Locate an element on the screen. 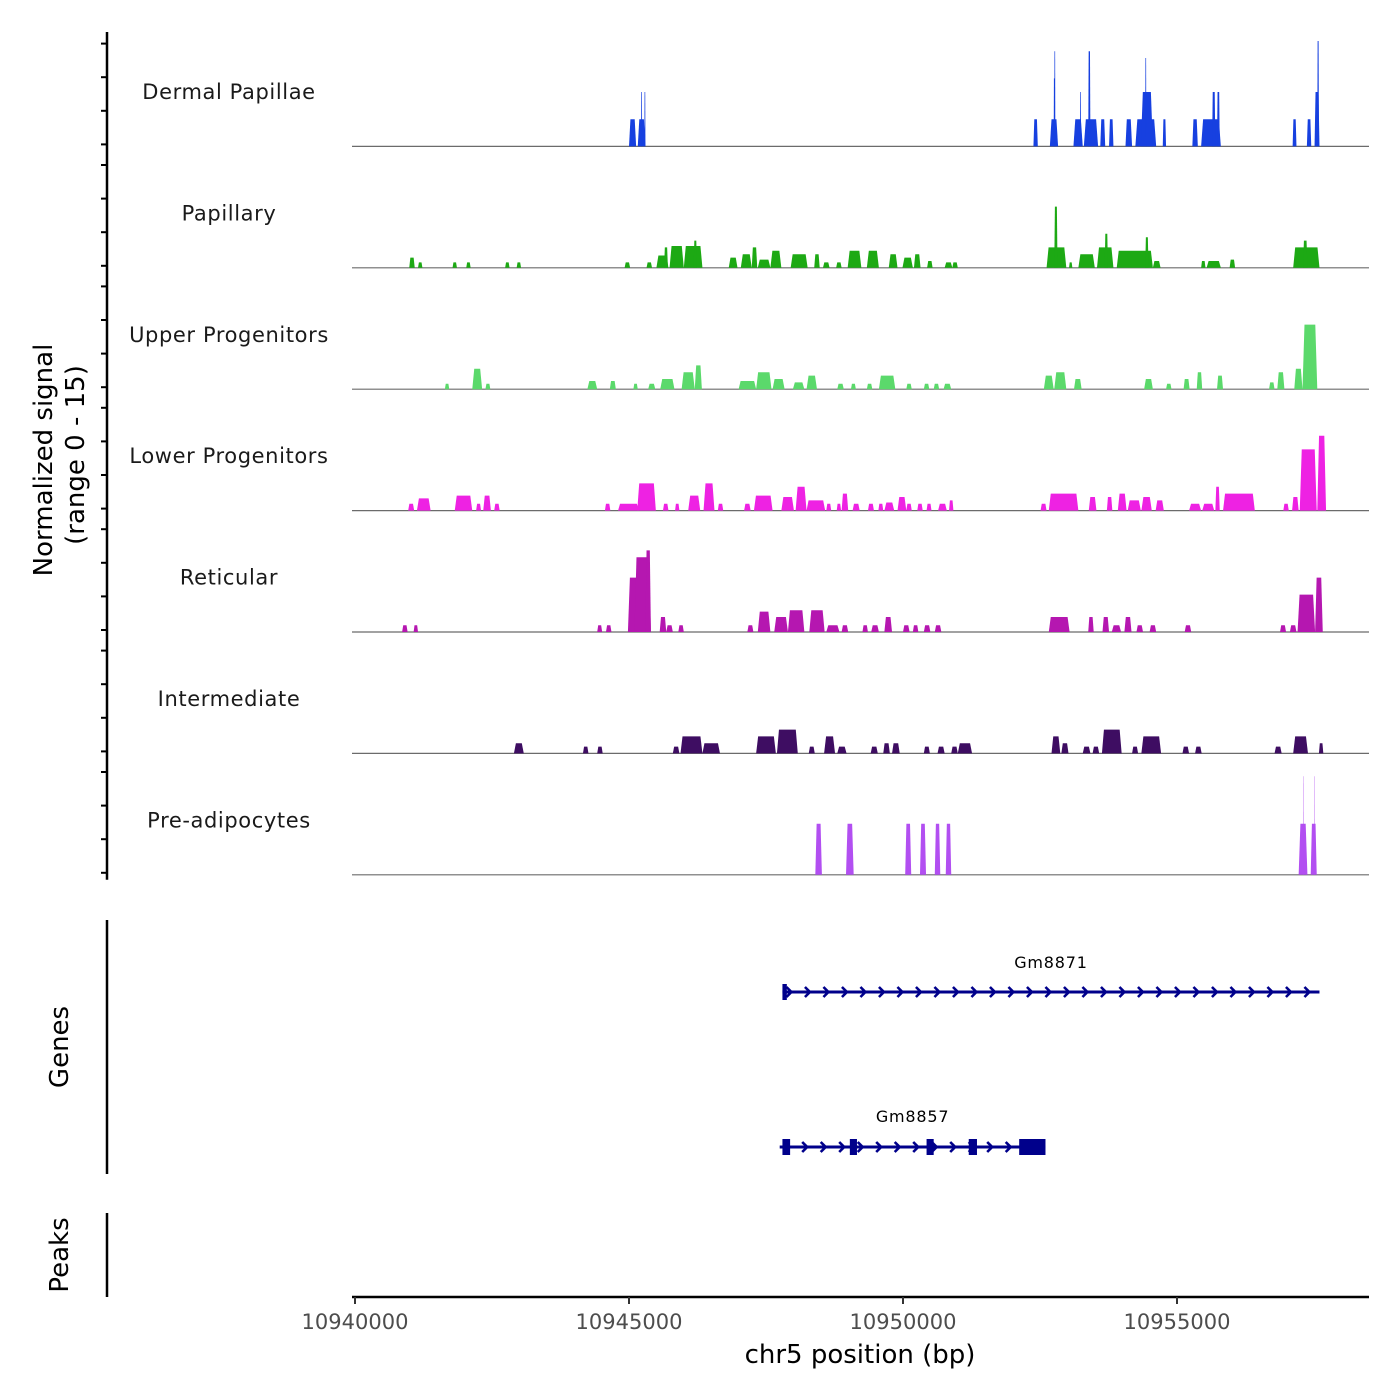 The image size is (1400, 1400). track-label: Reticular is located at coordinates (229, 578).